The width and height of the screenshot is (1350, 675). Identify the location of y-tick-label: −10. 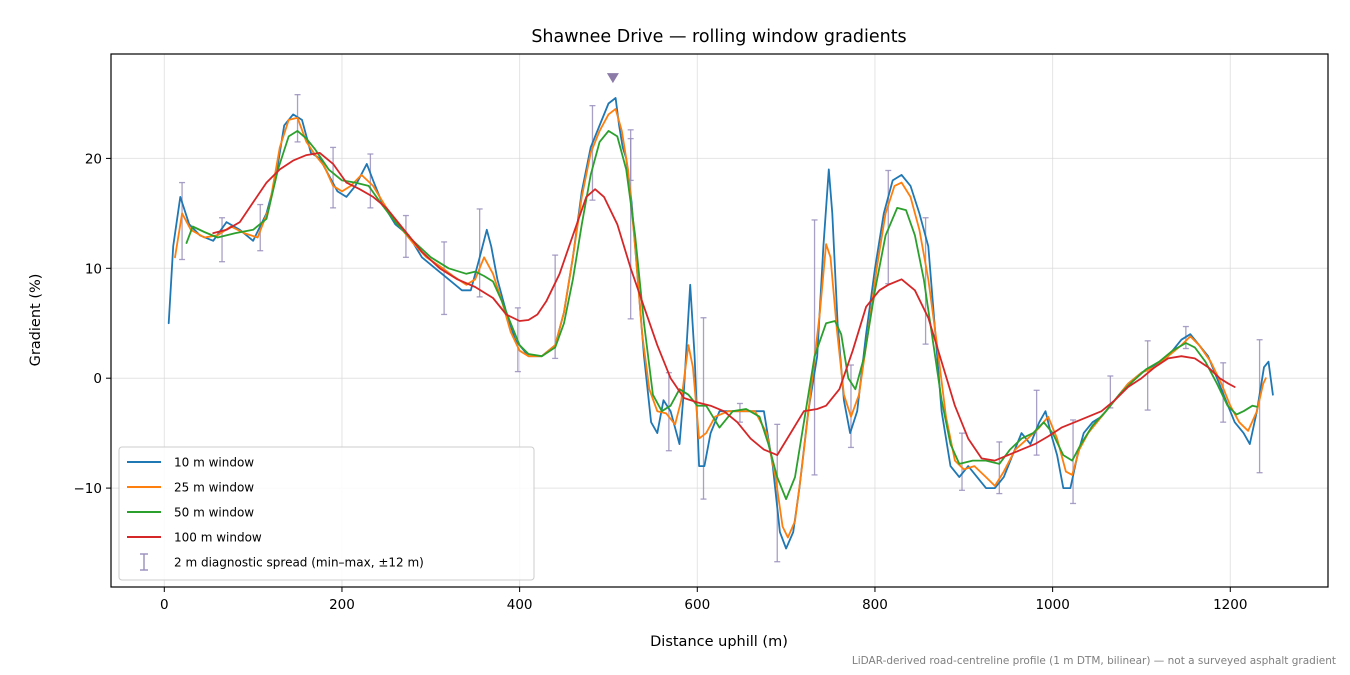
(88, 489).